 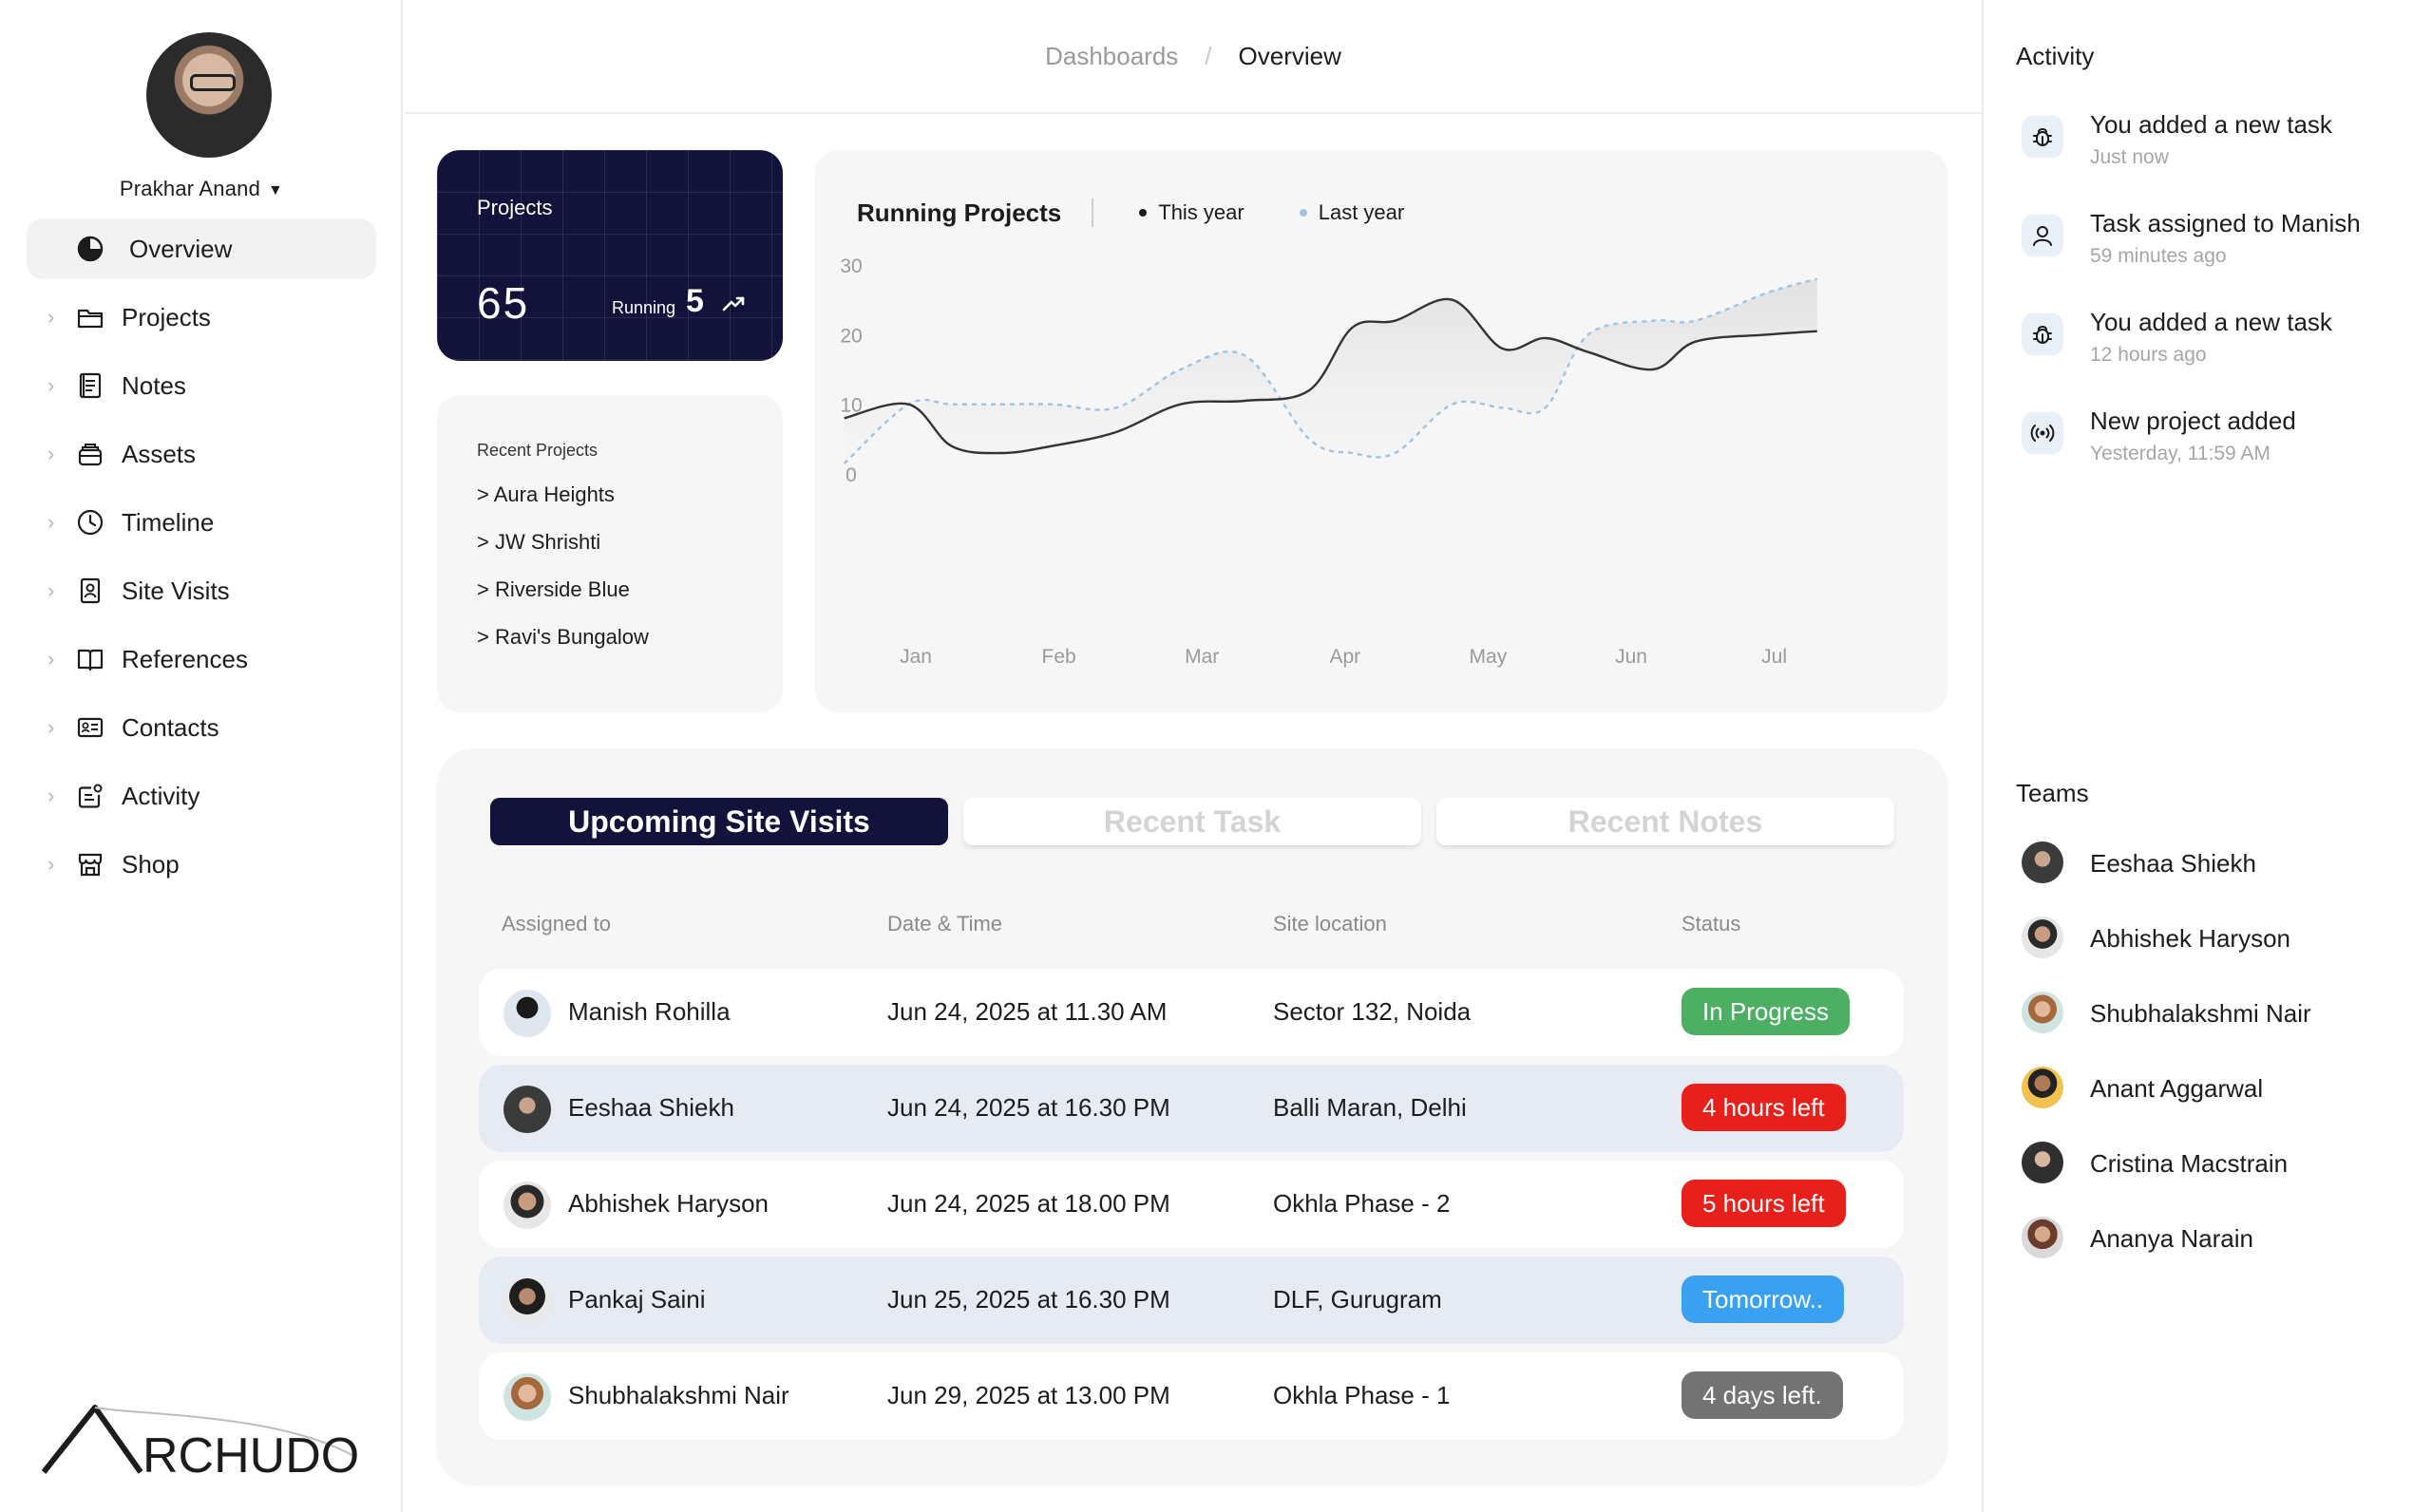 I want to click on sidebar-item-label: Shop, so click(x=151, y=864).